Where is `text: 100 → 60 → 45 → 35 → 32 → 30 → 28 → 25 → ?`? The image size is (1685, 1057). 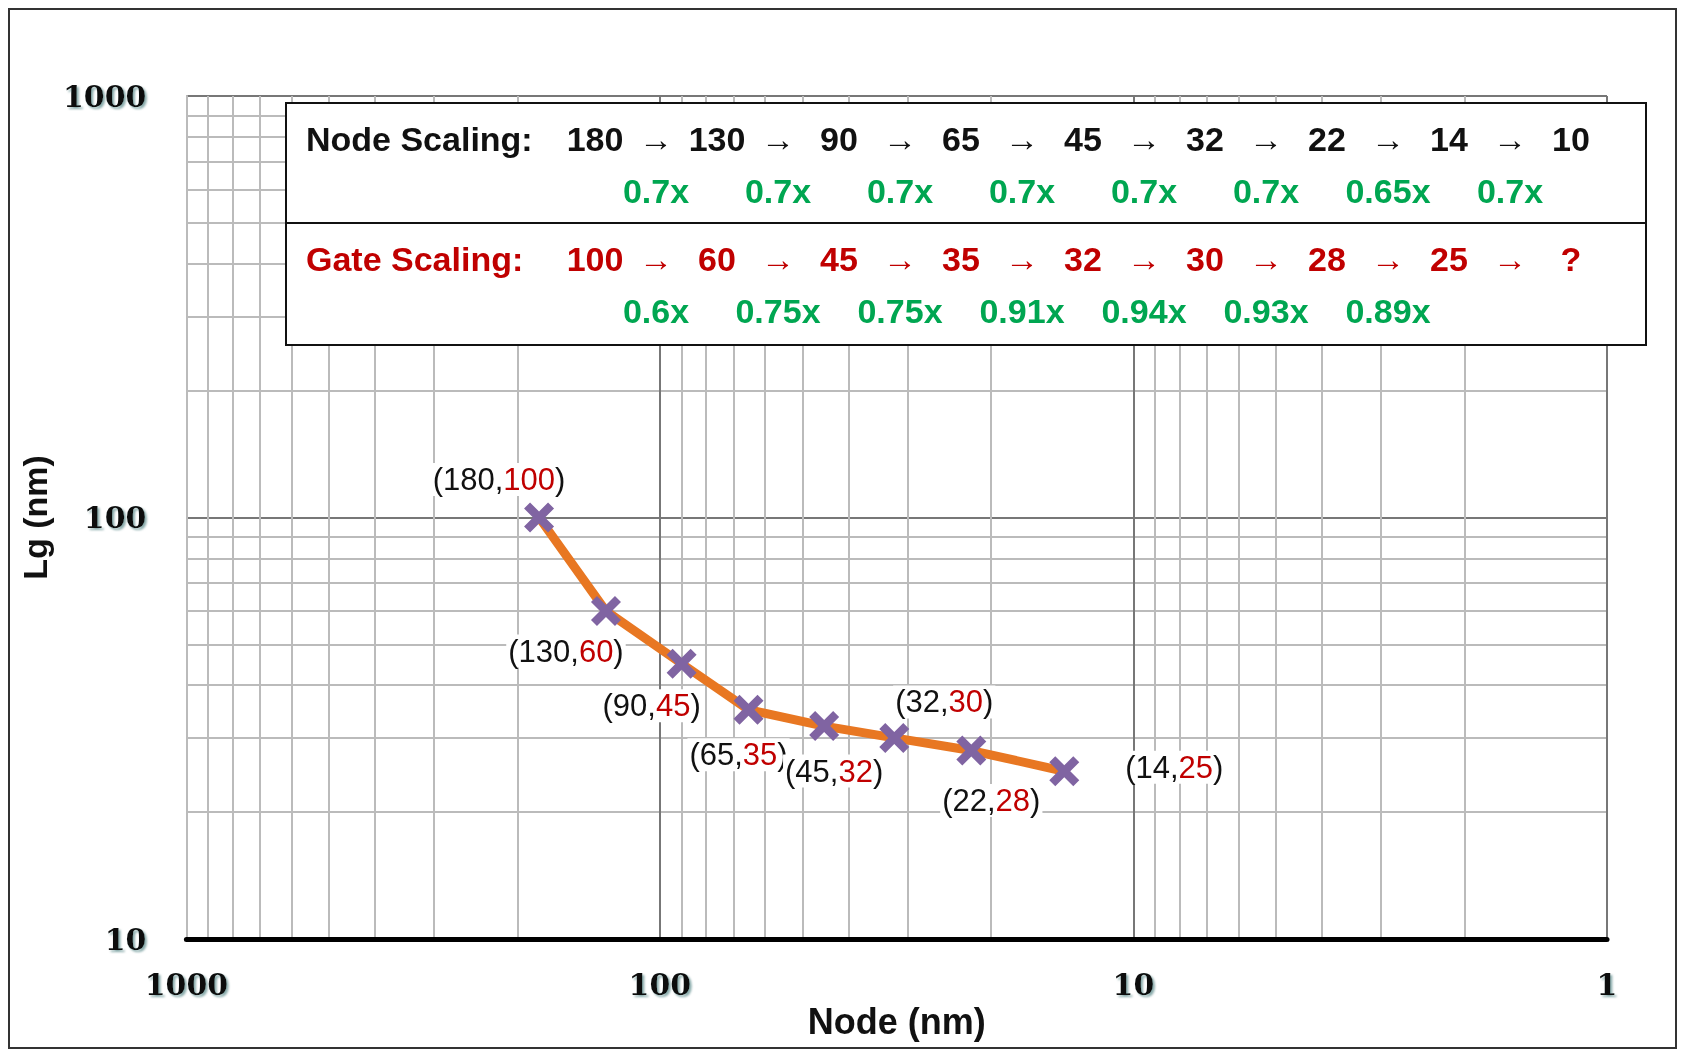
text: 100 → 60 → 45 → 35 → 32 → 30 → 28 → 25 → ? is located at coordinates (1074, 259).